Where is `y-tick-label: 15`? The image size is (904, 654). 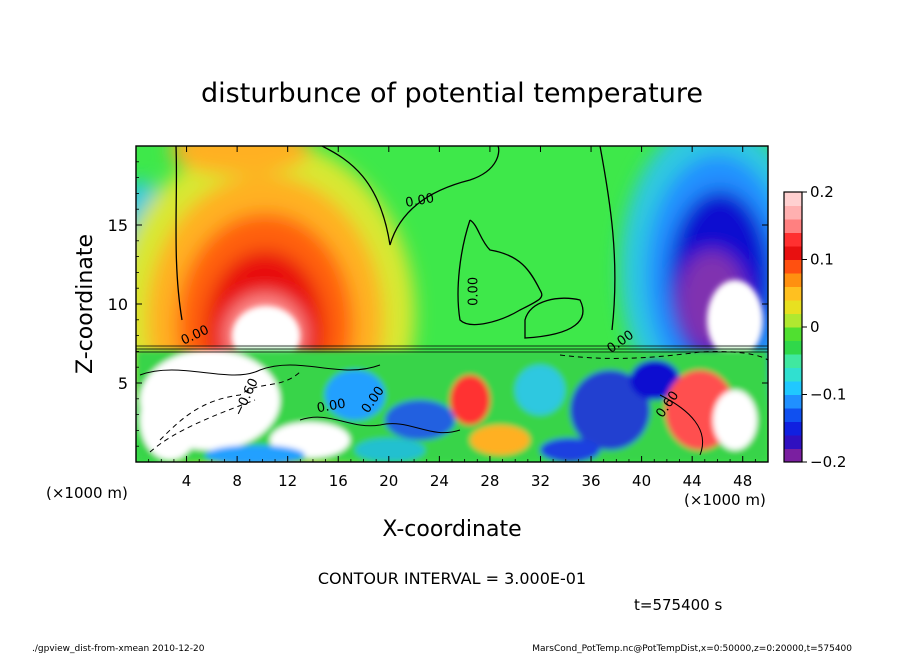 y-tick-label: 15 is located at coordinates (118, 225).